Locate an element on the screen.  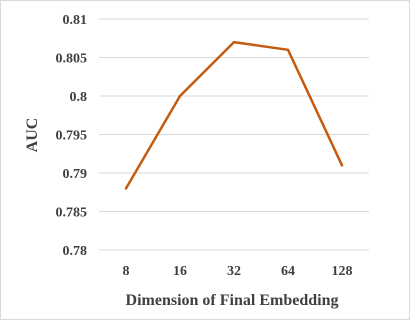
x-tick-label: 128 is located at coordinates (342, 271).